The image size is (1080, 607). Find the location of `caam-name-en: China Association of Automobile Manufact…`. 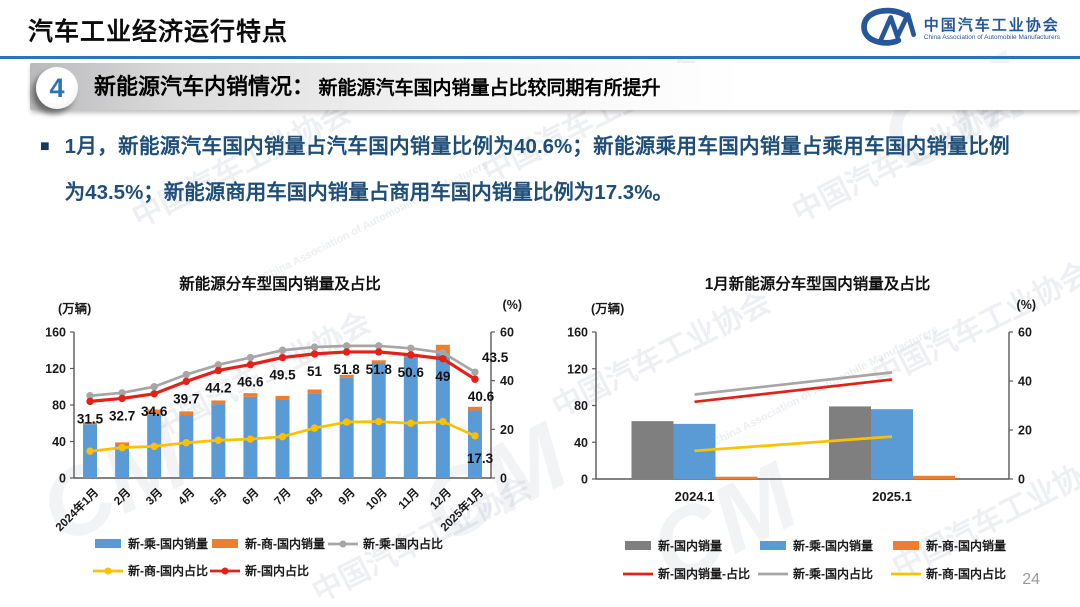

caam-name-en: China Association of Automobile Manufact… is located at coordinates (991, 38).